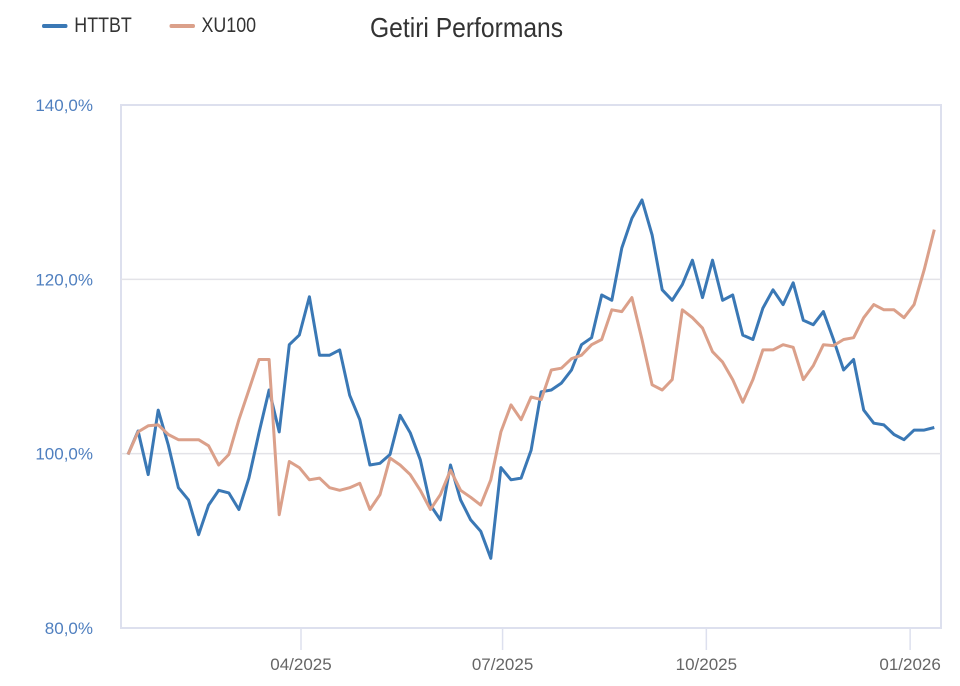 The image size is (960, 686). I want to click on legend-item-httbt: HTTBT, so click(87, 26).